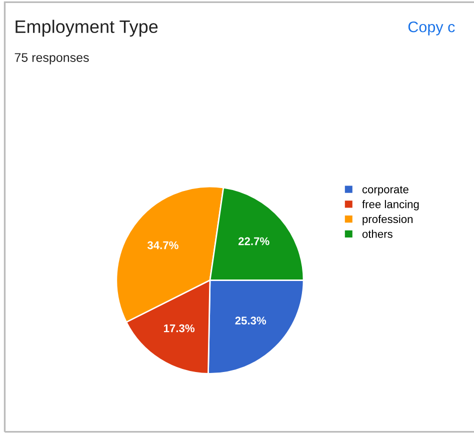 This screenshot has width=474, height=434. Describe the element at coordinates (390, 205) in the screenshot. I see `legend-label: free lancing` at that location.